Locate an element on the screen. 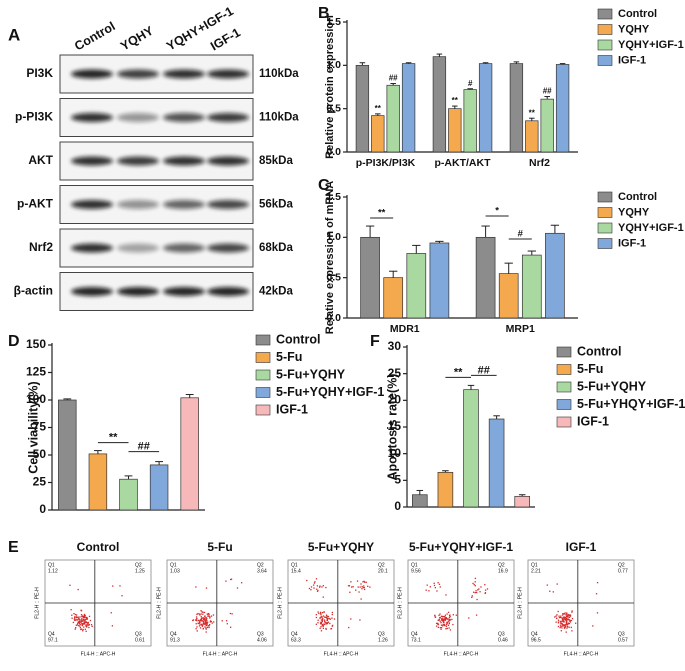 This screenshot has width=685, height=671. legend-label: IGF-1 is located at coordinates (632, 60).